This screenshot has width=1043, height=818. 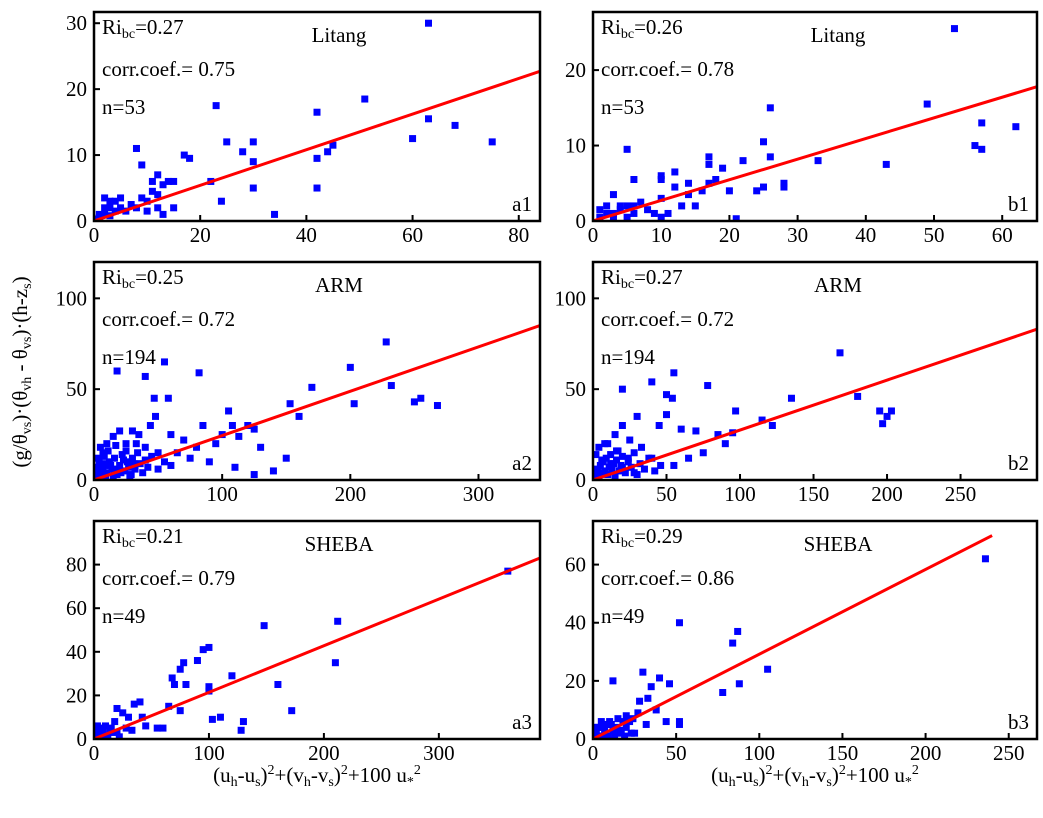 What do you see at coordinates (571, 298) in the screenshot?
I see `y-tick-label: 100` at bounding box center [571, 298].